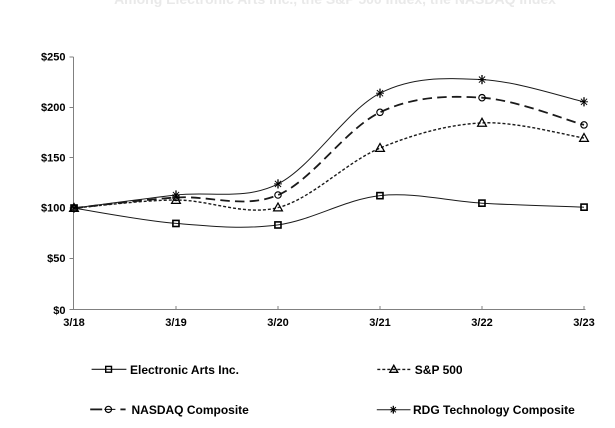 This screenshot has height=428, width=615. I want to click on svg-text: 3/20, so click(277, 323).